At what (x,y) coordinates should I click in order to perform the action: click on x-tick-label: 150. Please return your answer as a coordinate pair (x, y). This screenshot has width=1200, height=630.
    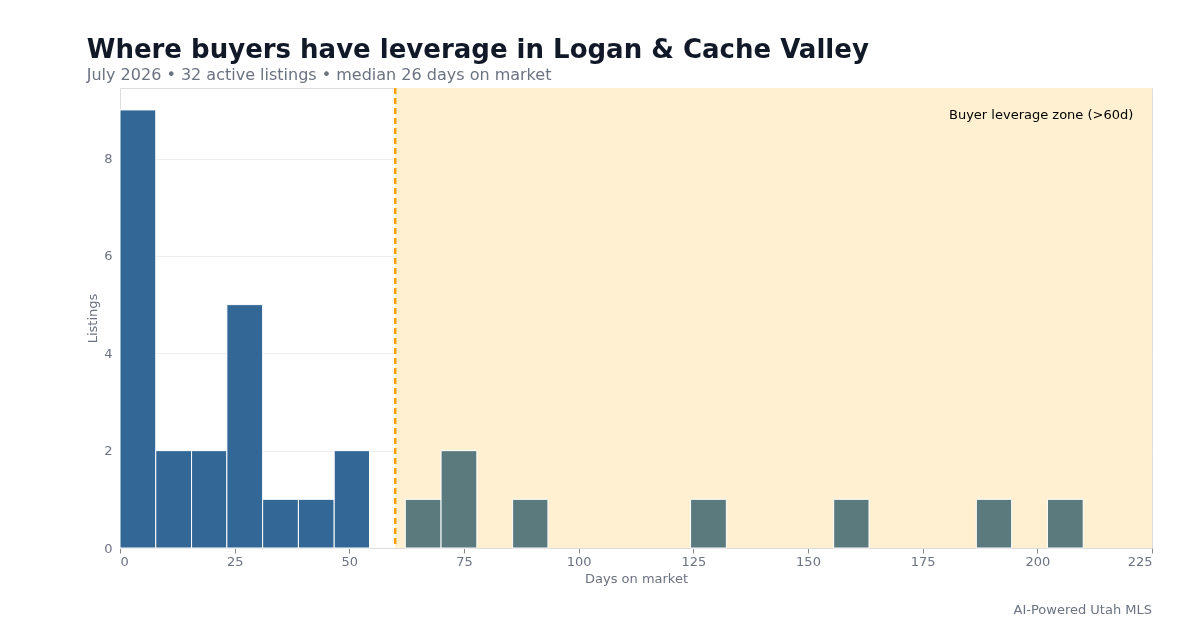
    Looking at the image, I should click on (808, 561).